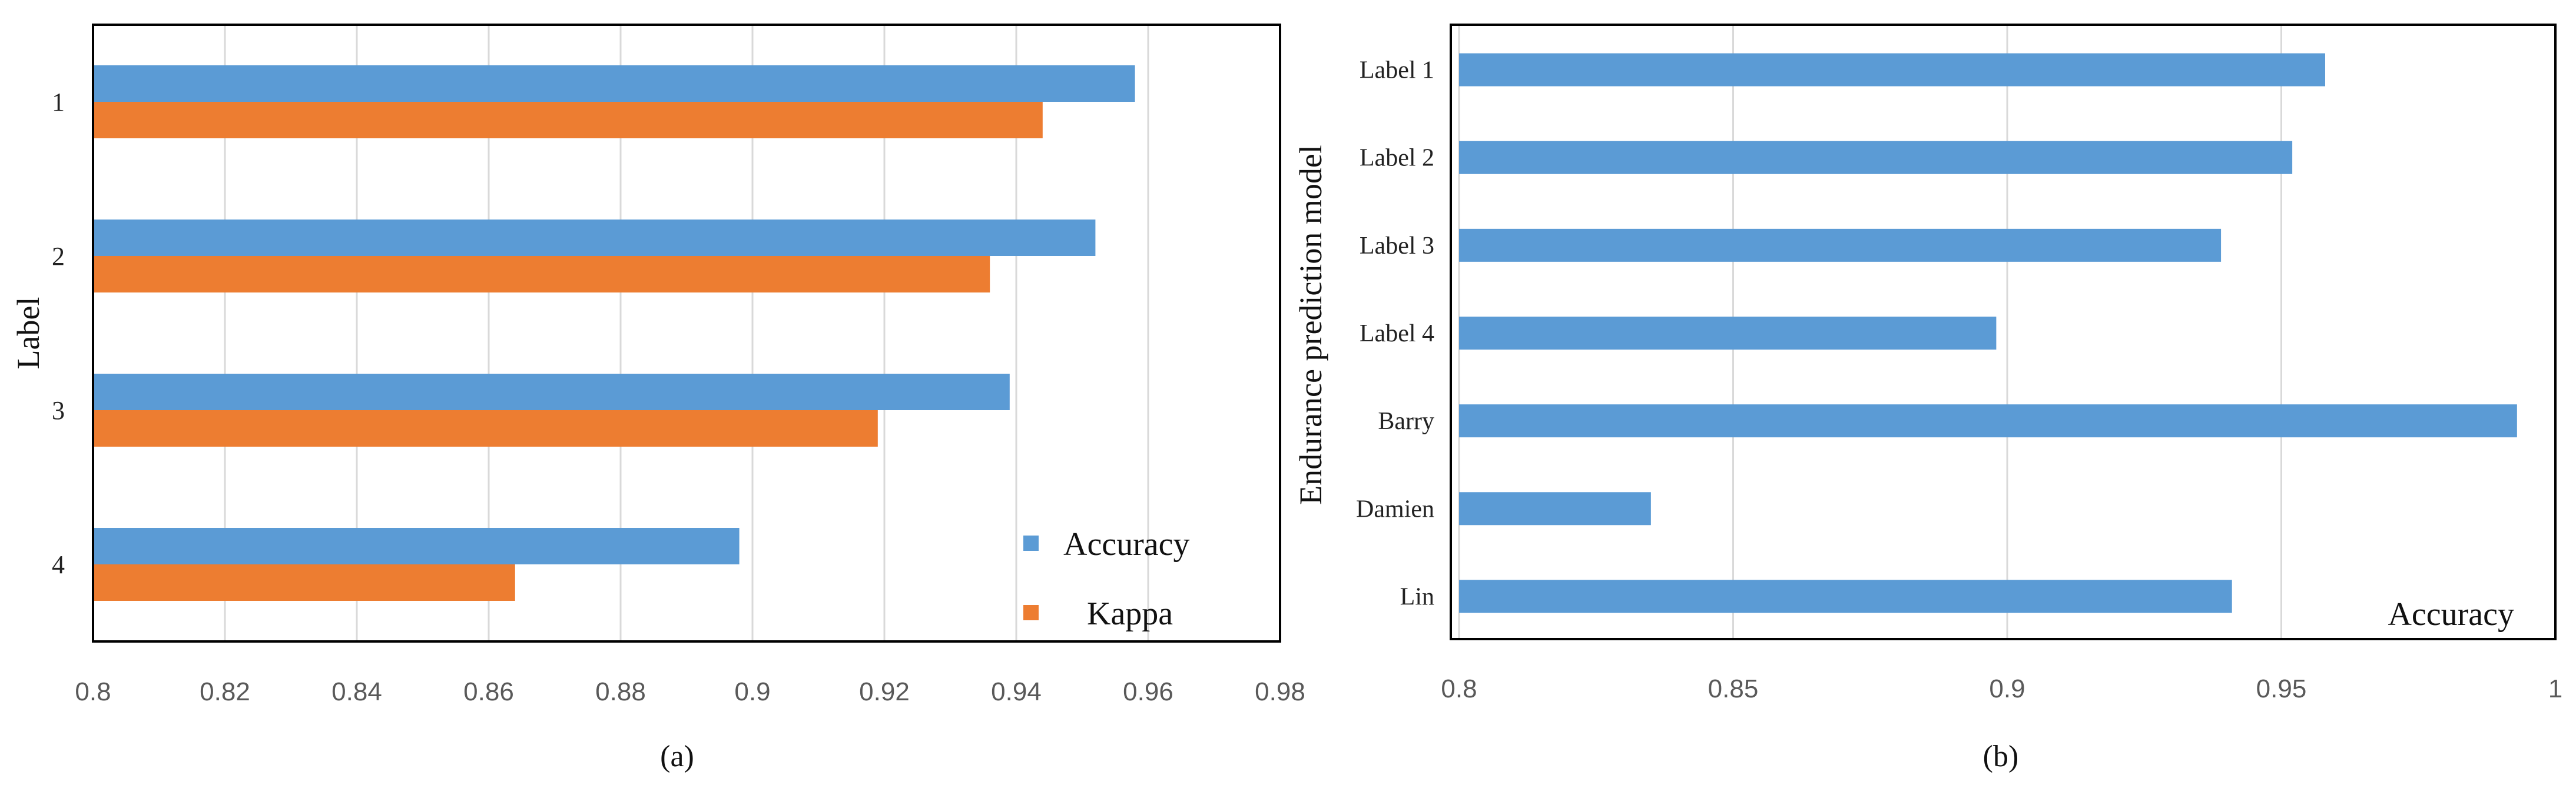 The image size is (2576, 788). What do you see at coordinates (1310, 325) in the screenshot?
I see `y-axis-label-b: Endurance prediction model` at bounding box center [1310, 325].